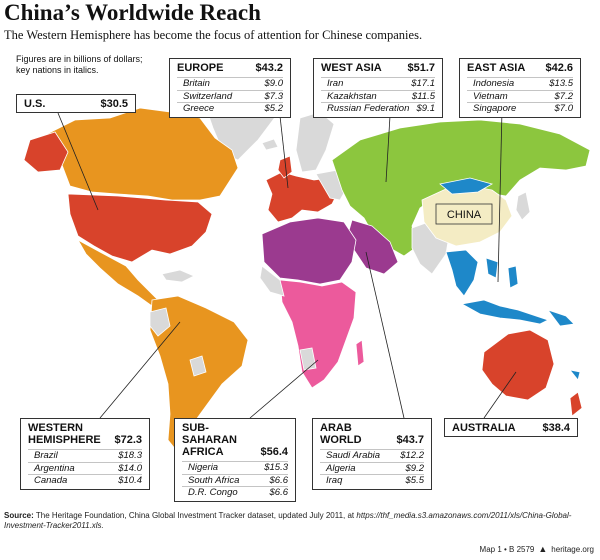  Describe the element at coordinates (563, 345) in the screenshot. I see `map-region-pacific-islands` at that location.